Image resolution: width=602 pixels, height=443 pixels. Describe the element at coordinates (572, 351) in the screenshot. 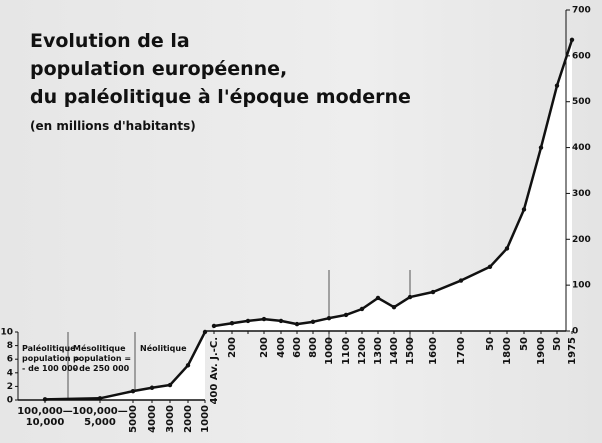

I see `x-tick-label: 1975` at that location.